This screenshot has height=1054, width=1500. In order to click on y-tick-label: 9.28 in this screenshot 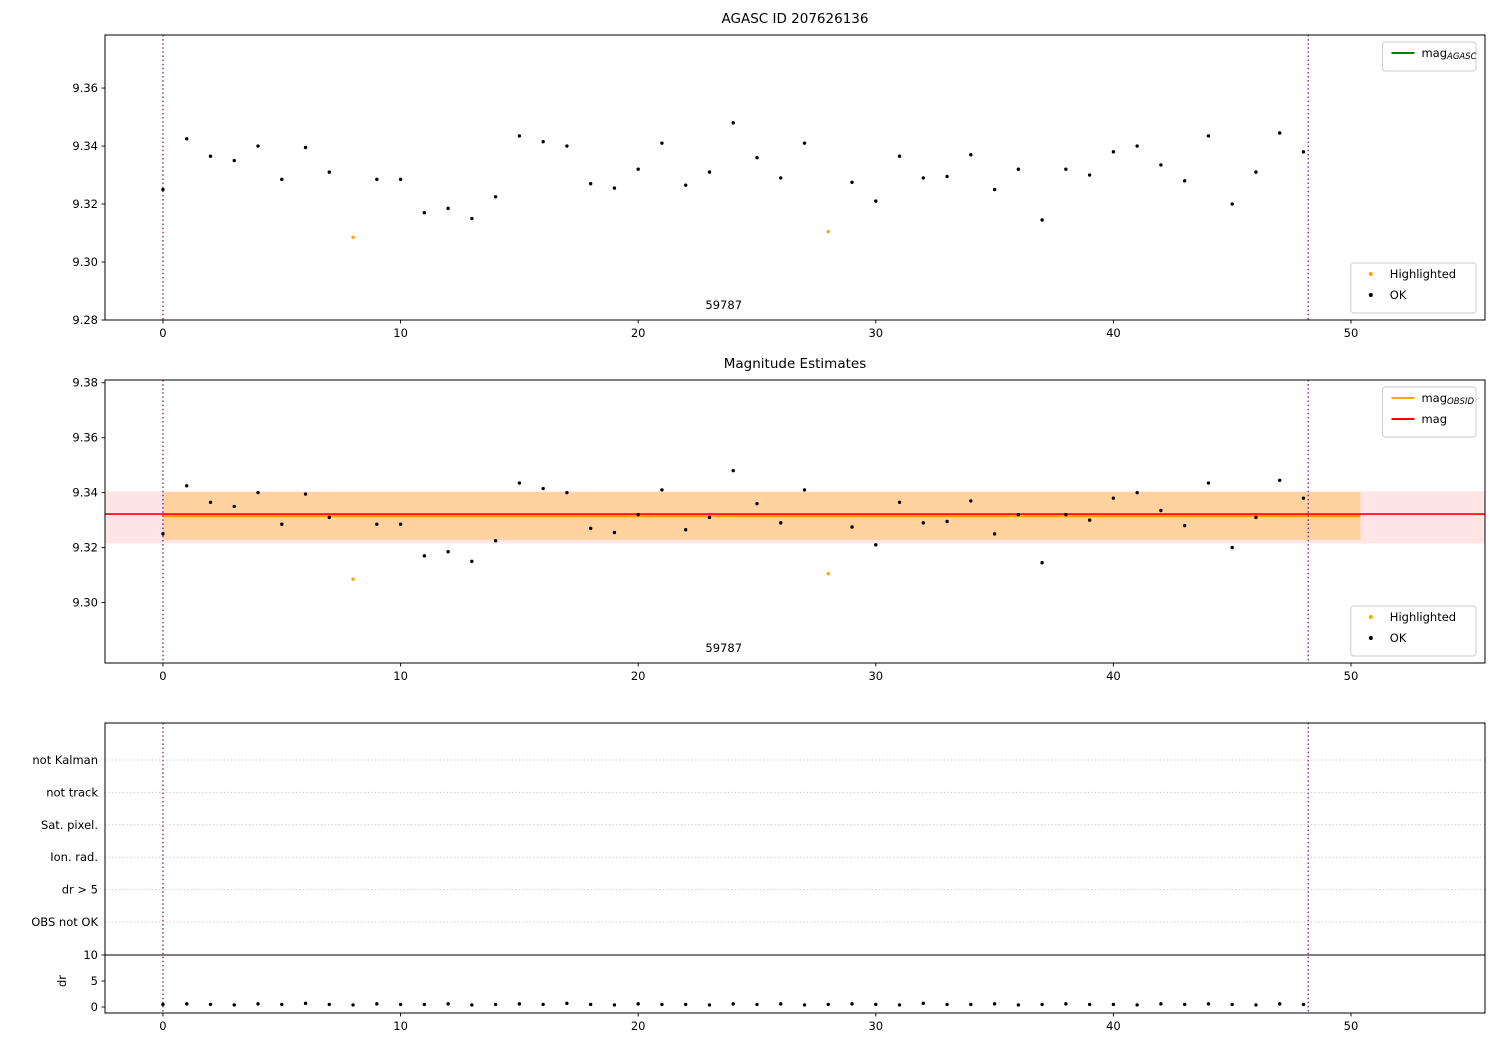, I will do `click(85, 320)`.